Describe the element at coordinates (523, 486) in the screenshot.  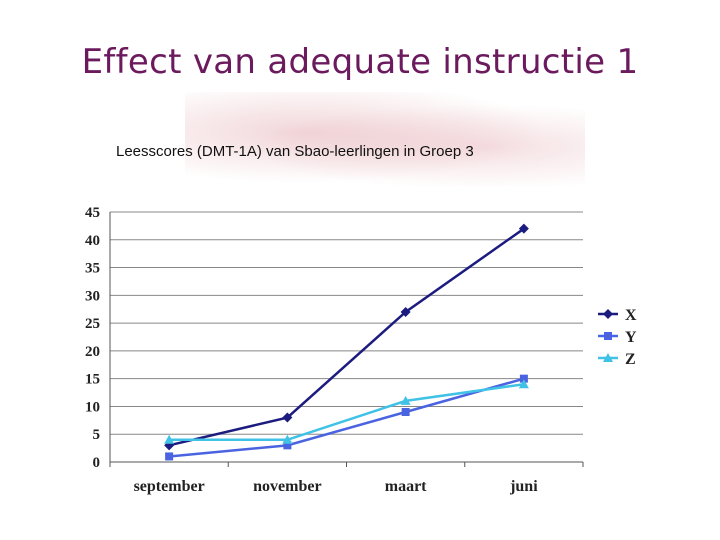
I see `x-tick-label: juni` at that location.